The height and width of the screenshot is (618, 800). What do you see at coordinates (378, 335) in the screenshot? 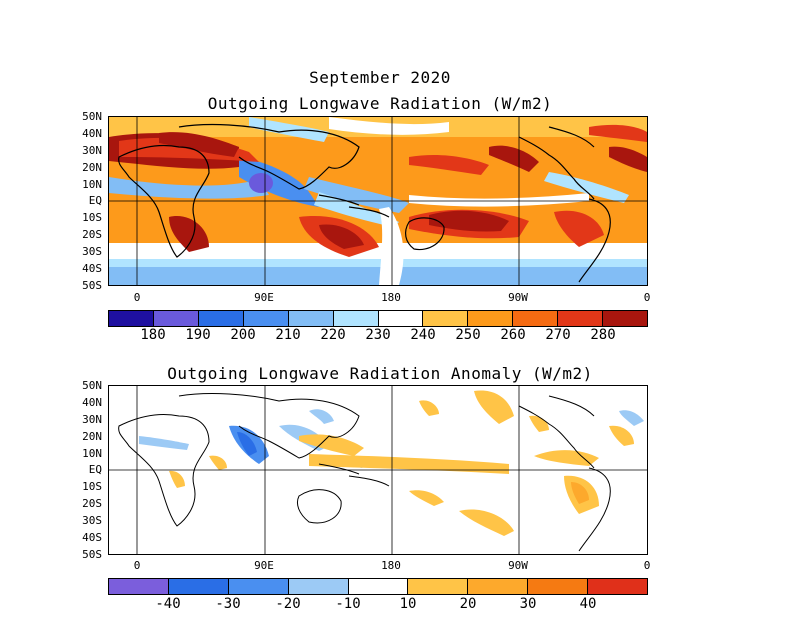
I see `colorbar-label: 230` at bounding box center [378, 335].